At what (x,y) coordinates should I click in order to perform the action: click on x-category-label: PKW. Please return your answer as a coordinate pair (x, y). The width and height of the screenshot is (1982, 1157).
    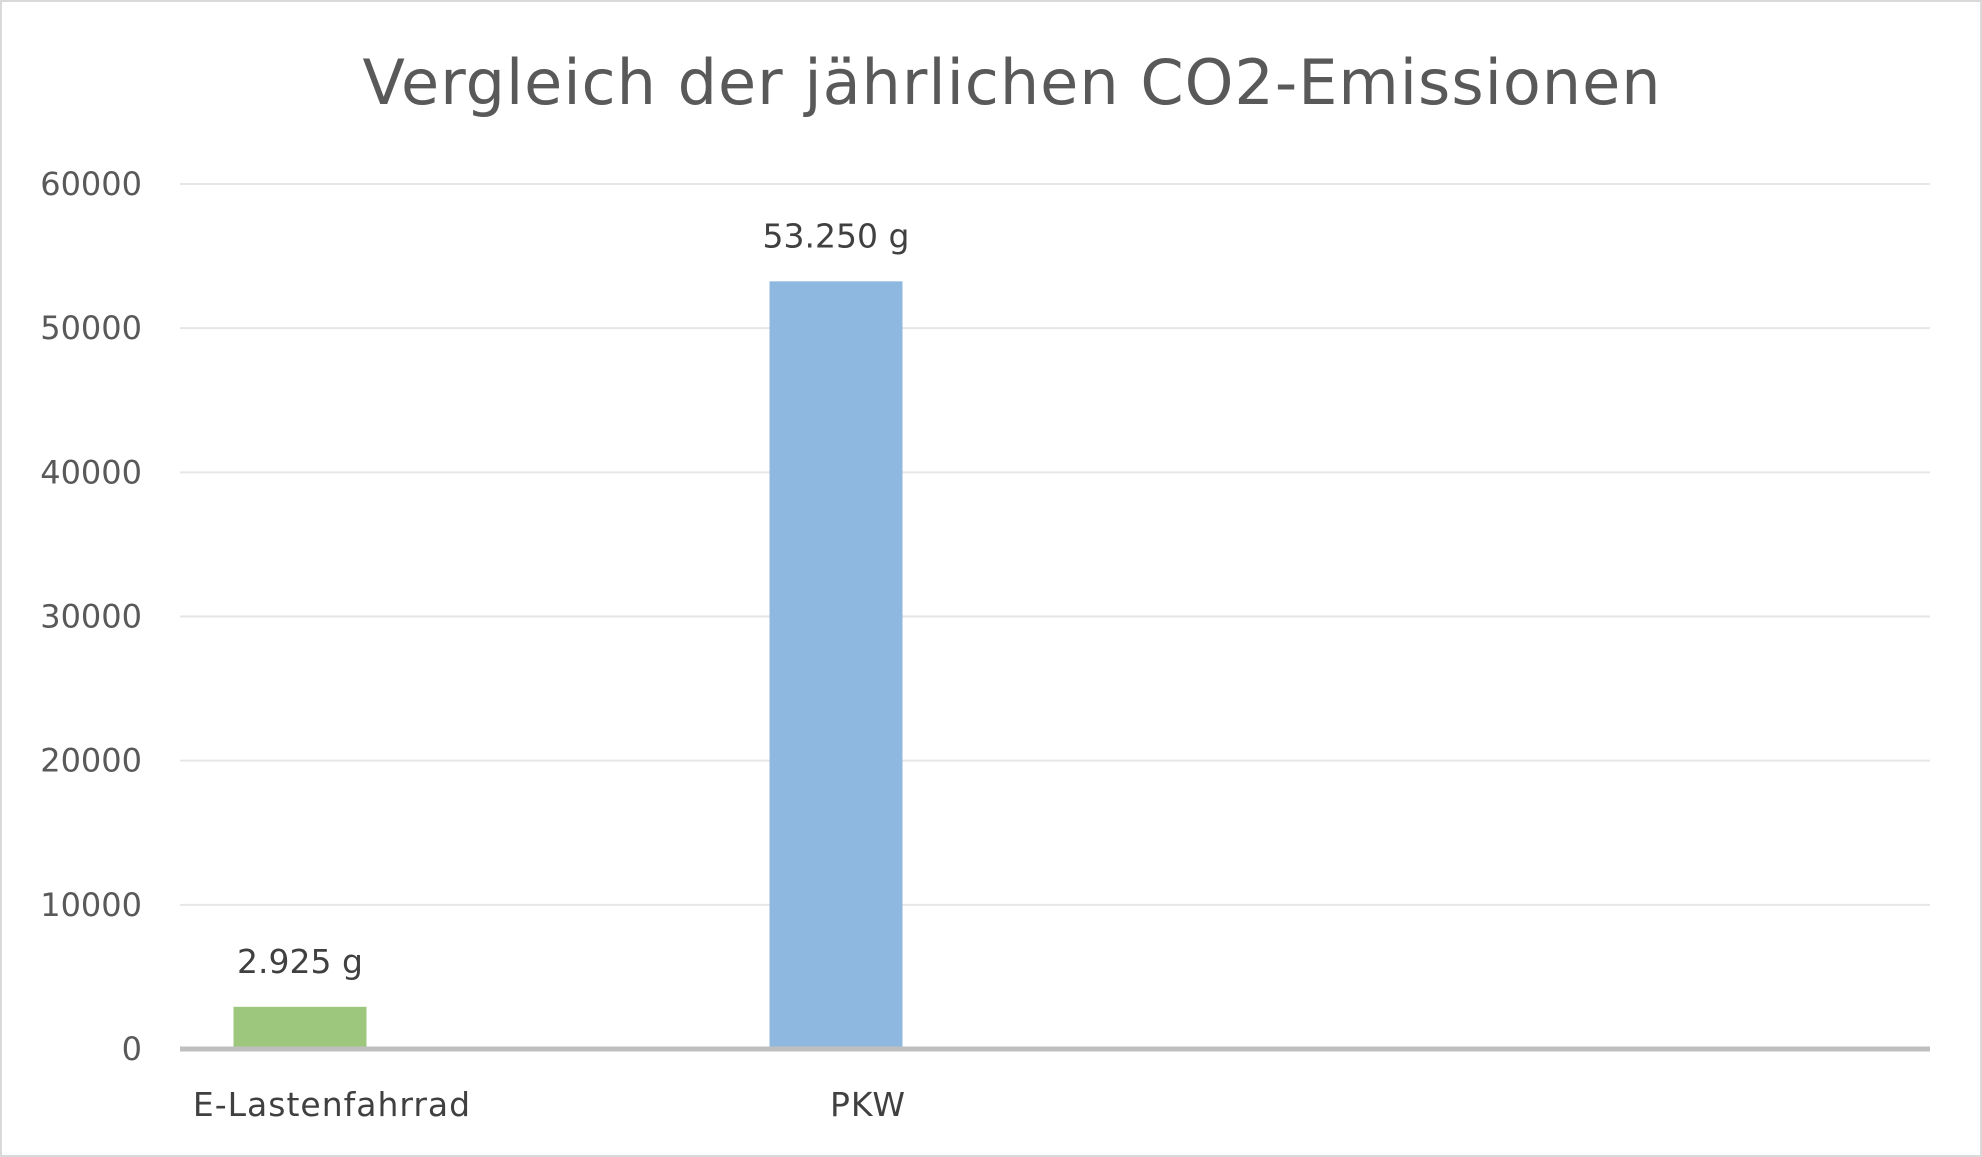
    Looking at the image, I should click on (868, 1104).